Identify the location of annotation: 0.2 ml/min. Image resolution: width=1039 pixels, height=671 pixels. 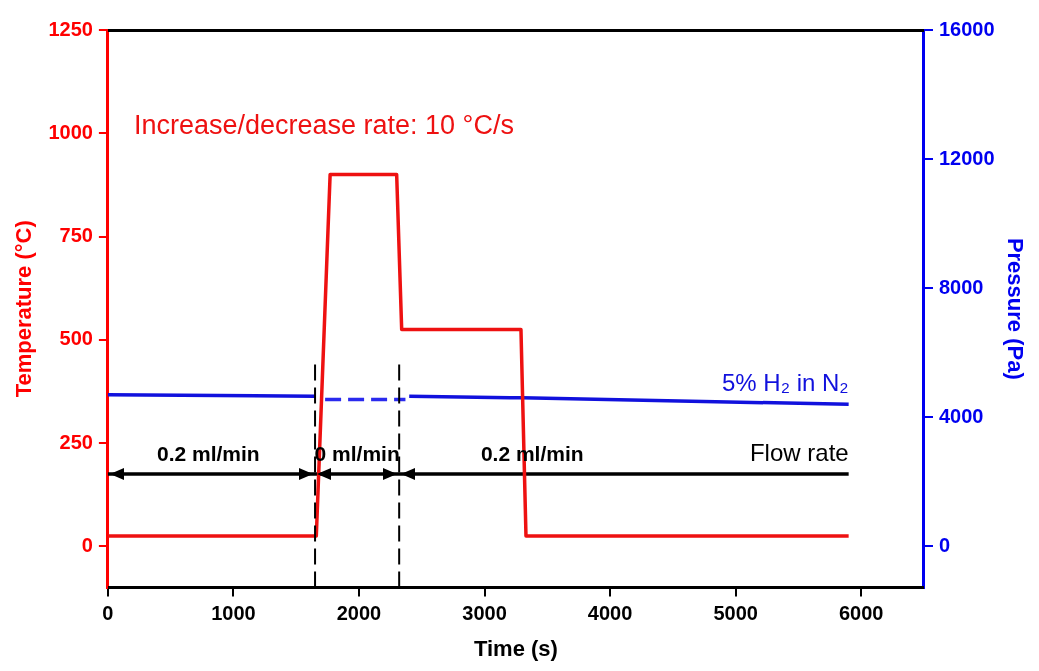
(208, 454).